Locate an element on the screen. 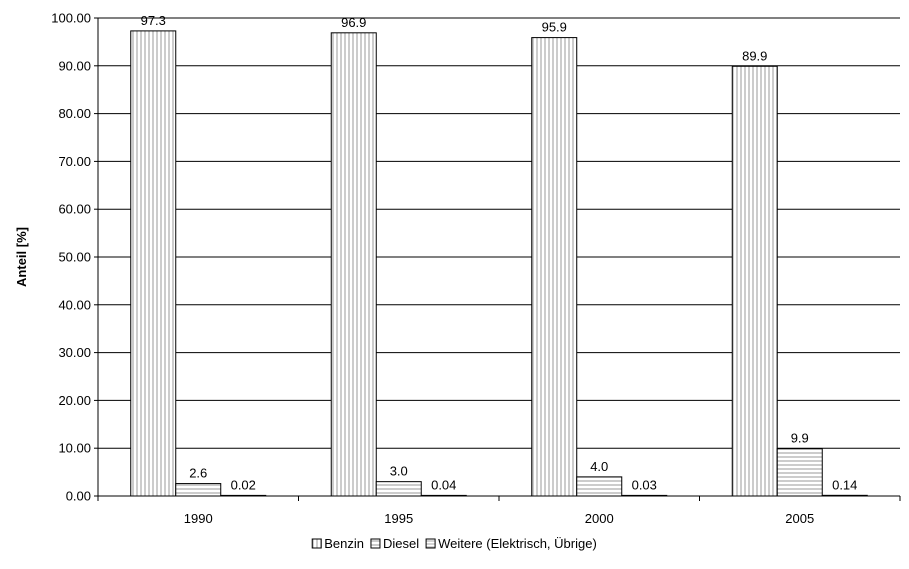  data-label: 89.9 is located at coordinates (754, 55).